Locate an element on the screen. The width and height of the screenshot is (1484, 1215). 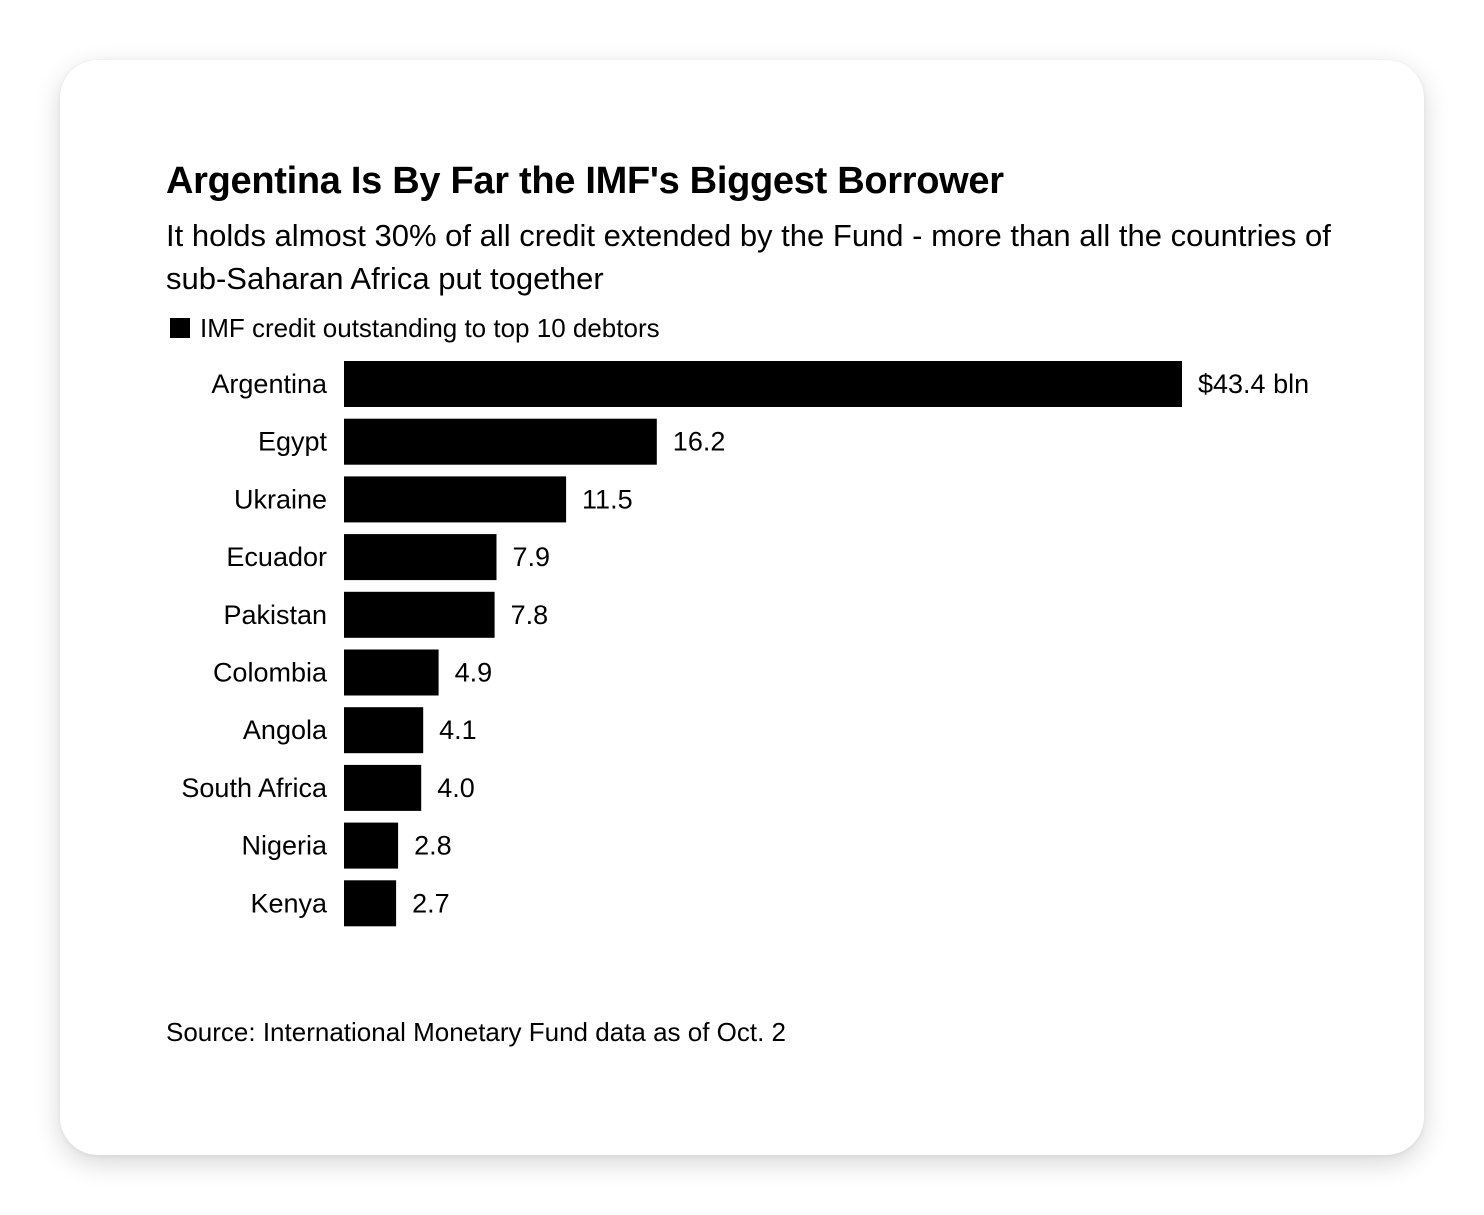
value-label: 16.2 is located at coordinates (699, 442).